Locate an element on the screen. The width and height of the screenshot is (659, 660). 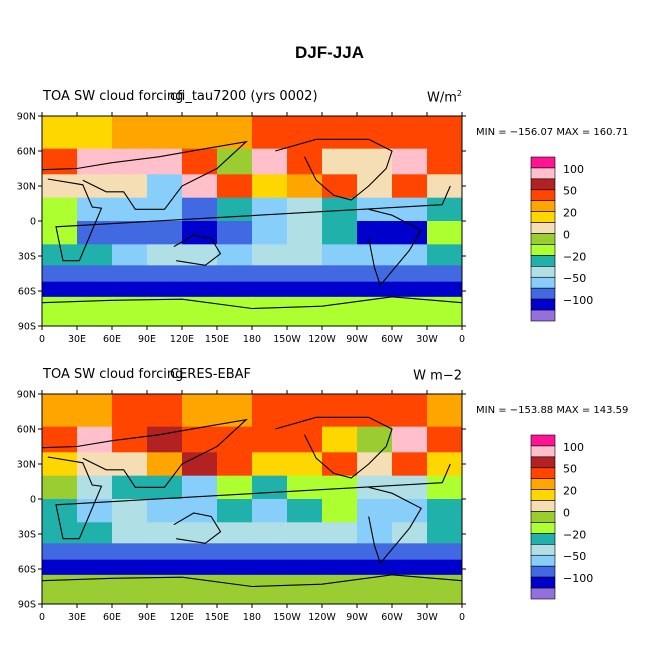
lon-tick-label: 150E is located at coordinates (217, 339).